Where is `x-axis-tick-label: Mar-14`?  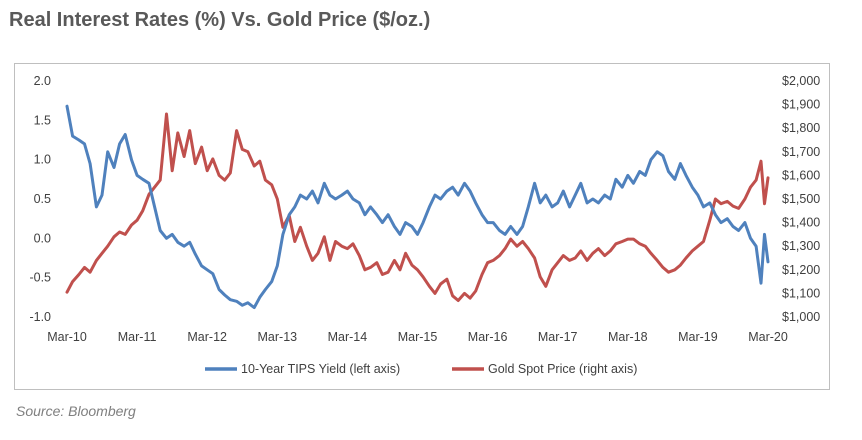
x-axis-tick-label: Mar-14 is located at coordinates (348, 337).